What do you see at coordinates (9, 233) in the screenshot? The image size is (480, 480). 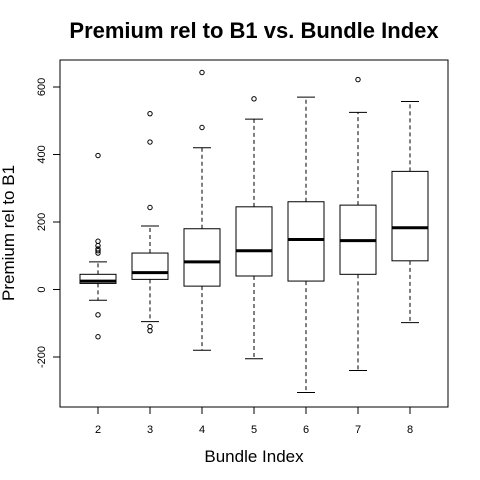 I see `y-axis-label: Premium rel to B1` at bounding box center [9, 233].